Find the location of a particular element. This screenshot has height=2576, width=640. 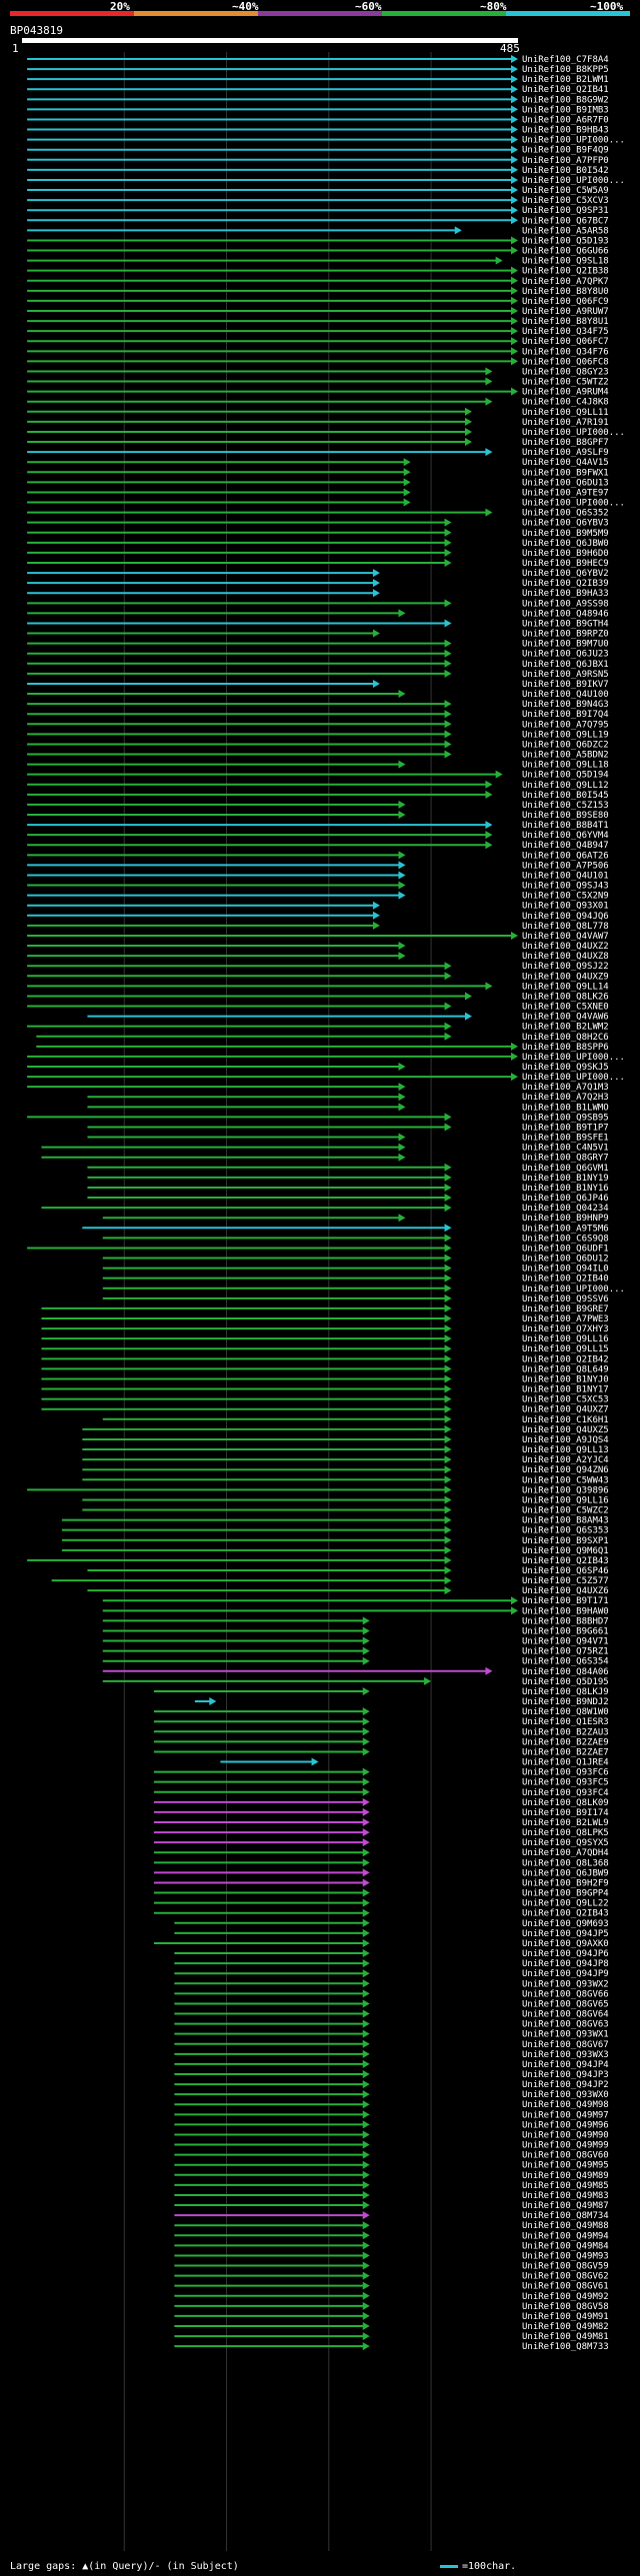

hit-label: UniRef100_B1NY16 is located at coordinates (565, 1189).